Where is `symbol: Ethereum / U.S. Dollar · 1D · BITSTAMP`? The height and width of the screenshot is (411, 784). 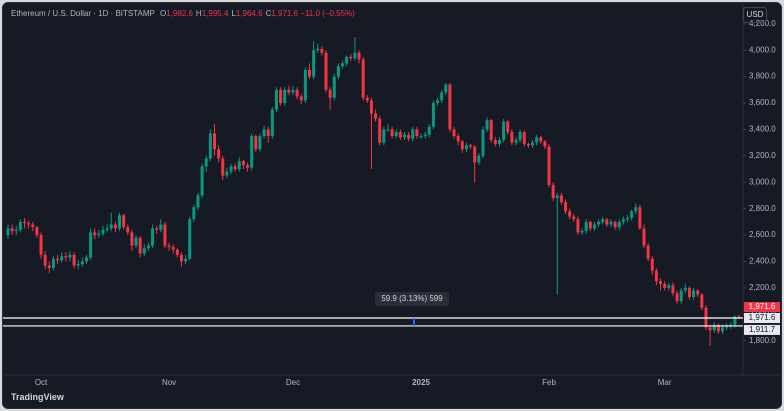
symbol: Ethereum / U.S. Dollar · 1D · BITSTAMP is located at coordinates (83, 13).